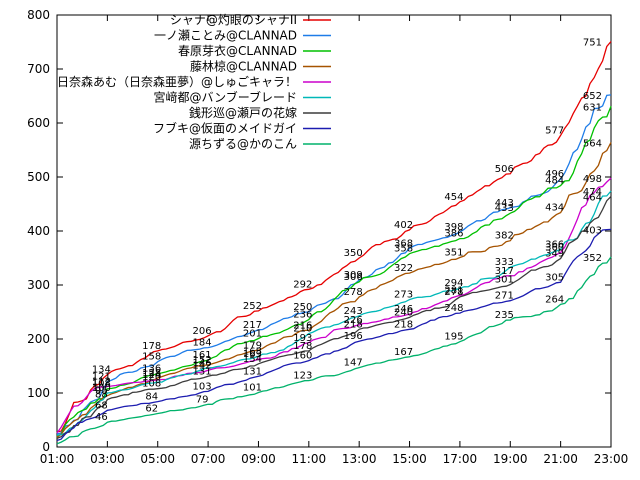 Image resolution: width=640 pixels, height=480 pixels. What do you see at coordinates (353, 253) in the screenshot?
I see `point-label-0-6: 350` at bounding box center [353, 253].